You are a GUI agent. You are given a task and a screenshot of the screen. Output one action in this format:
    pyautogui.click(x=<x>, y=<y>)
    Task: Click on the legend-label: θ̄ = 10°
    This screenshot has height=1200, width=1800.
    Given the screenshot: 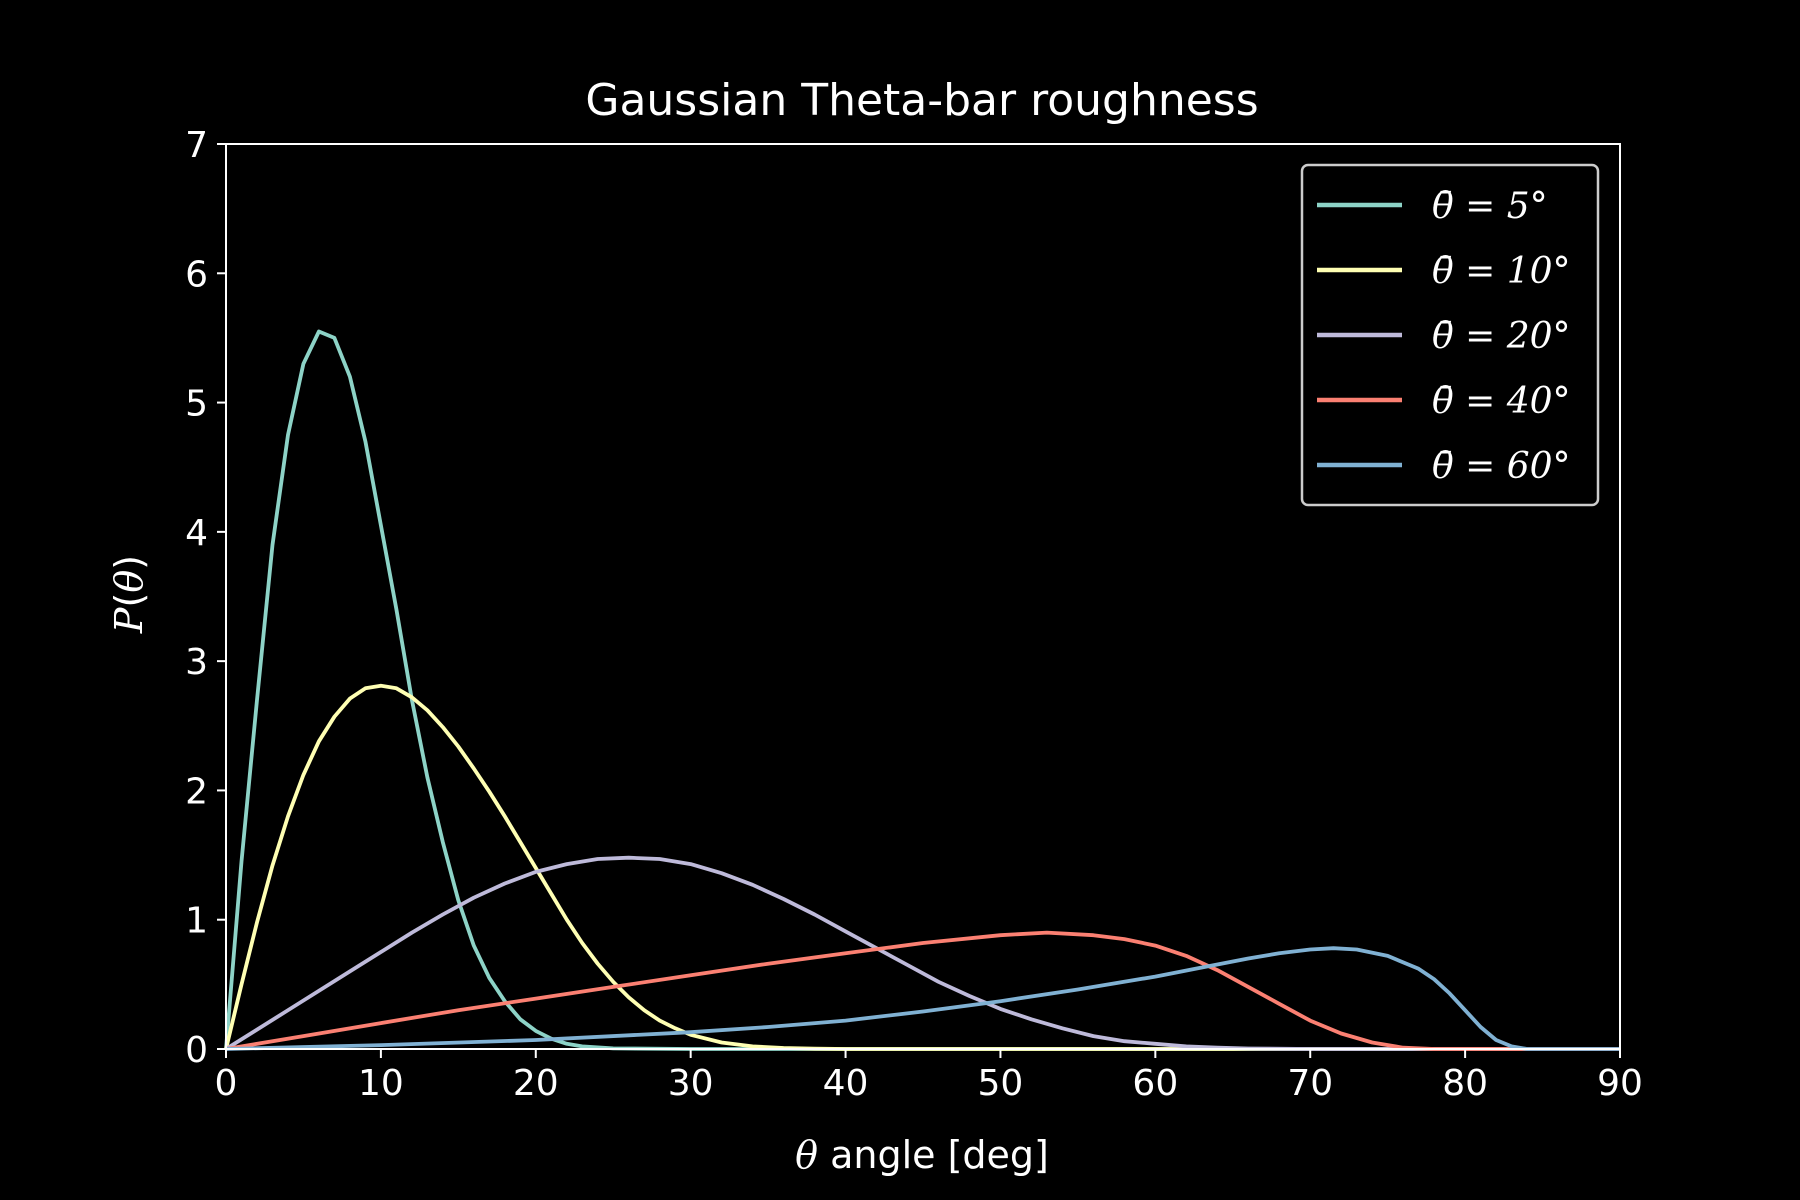 What is the action you would take?
    pyautogui.click(x=1501, y=271)
    